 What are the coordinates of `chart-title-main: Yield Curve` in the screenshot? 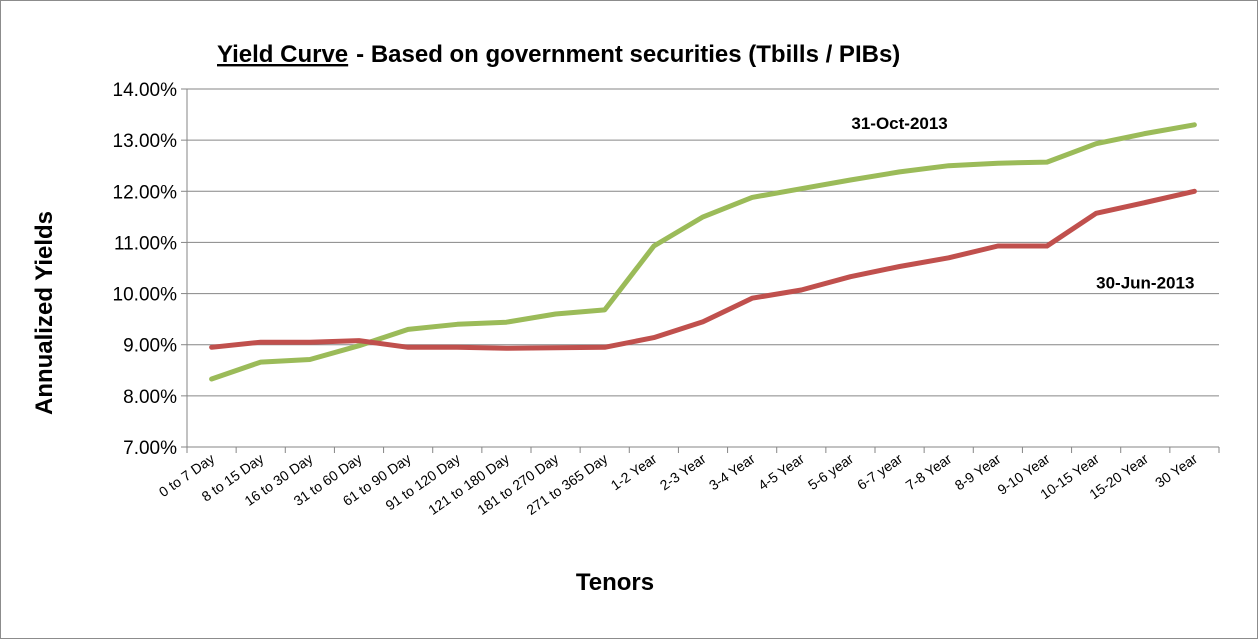 It's located at (282, 54).